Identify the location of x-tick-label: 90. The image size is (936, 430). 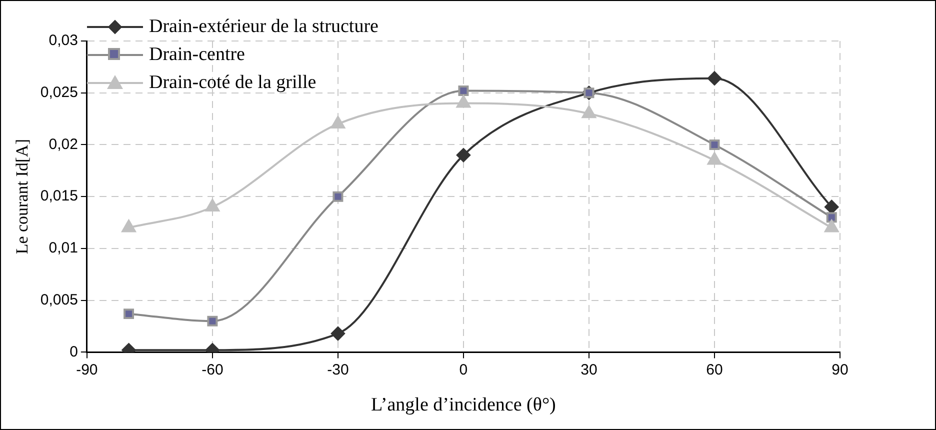
(840, 369).